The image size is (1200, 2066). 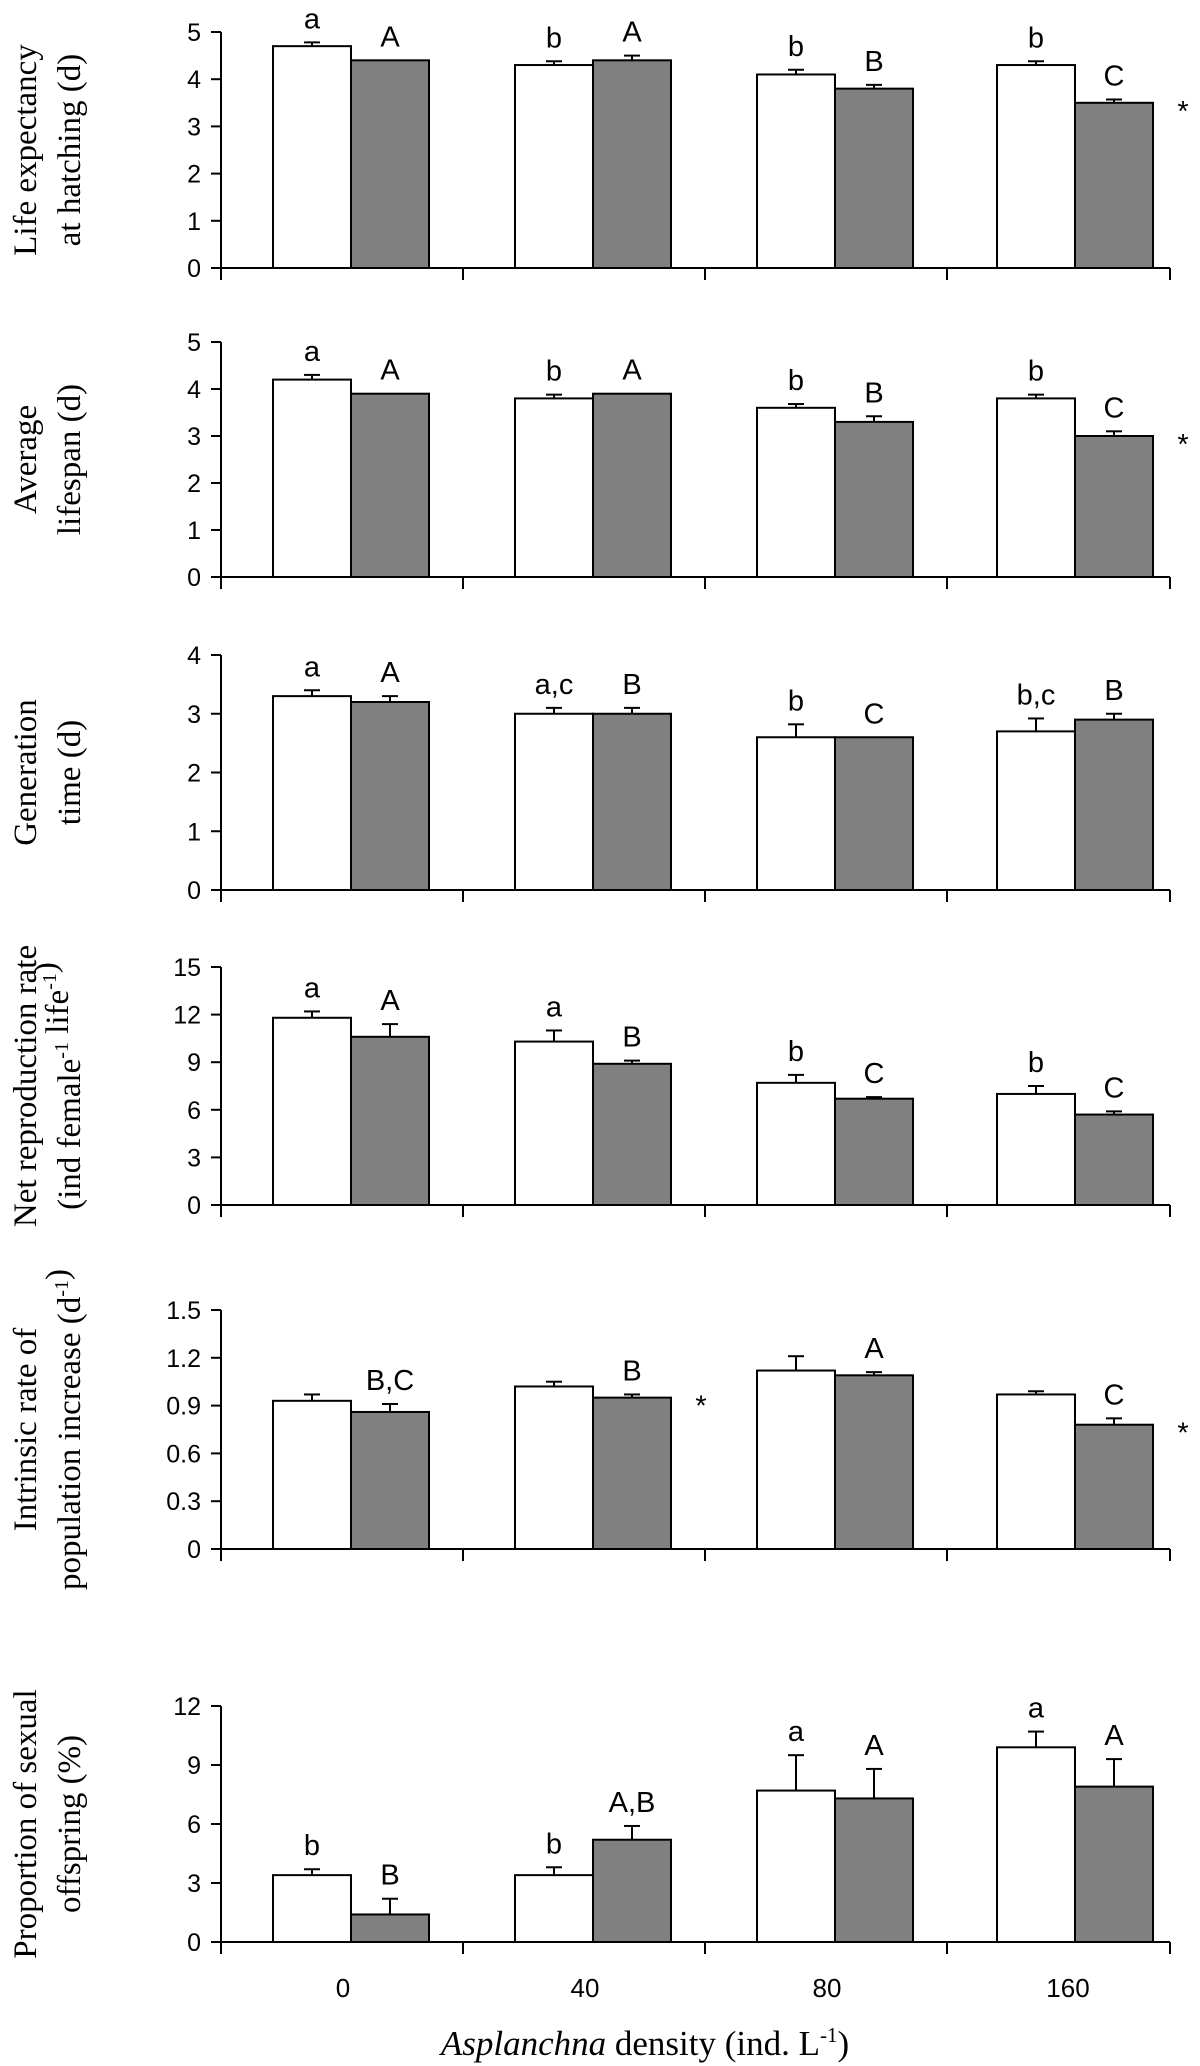 I want to click on y-axis-title-text: (ind female, so click(x=70, y=1134).